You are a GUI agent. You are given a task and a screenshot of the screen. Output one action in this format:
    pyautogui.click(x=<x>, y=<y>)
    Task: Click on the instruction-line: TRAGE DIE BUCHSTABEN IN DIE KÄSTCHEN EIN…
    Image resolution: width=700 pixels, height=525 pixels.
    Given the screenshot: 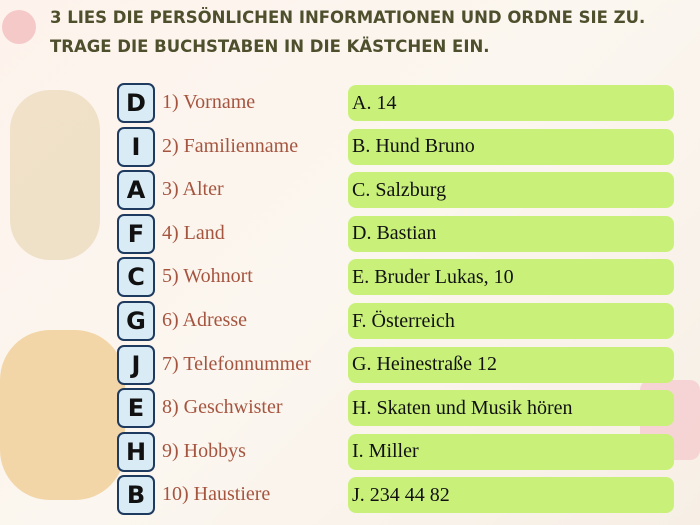 What is the action you would take?
    pyautogui.click(x=270, y=46)
    